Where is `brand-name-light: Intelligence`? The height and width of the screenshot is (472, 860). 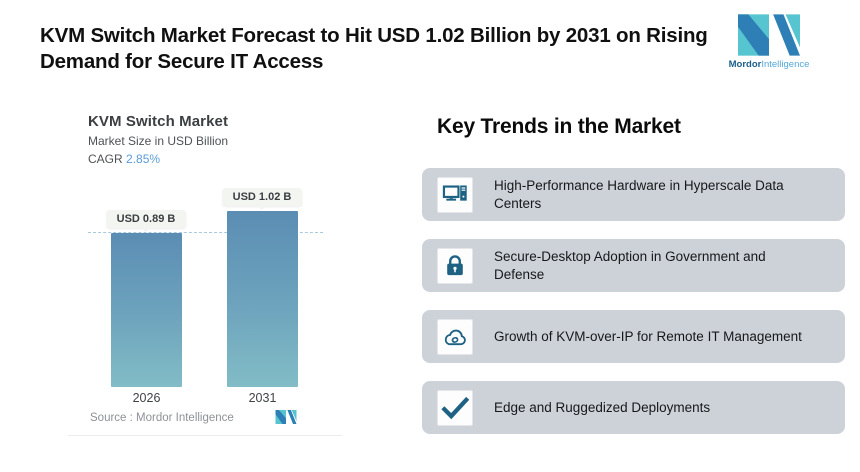
brand-name-light: Intelligence is located at coordinates (785, 64).